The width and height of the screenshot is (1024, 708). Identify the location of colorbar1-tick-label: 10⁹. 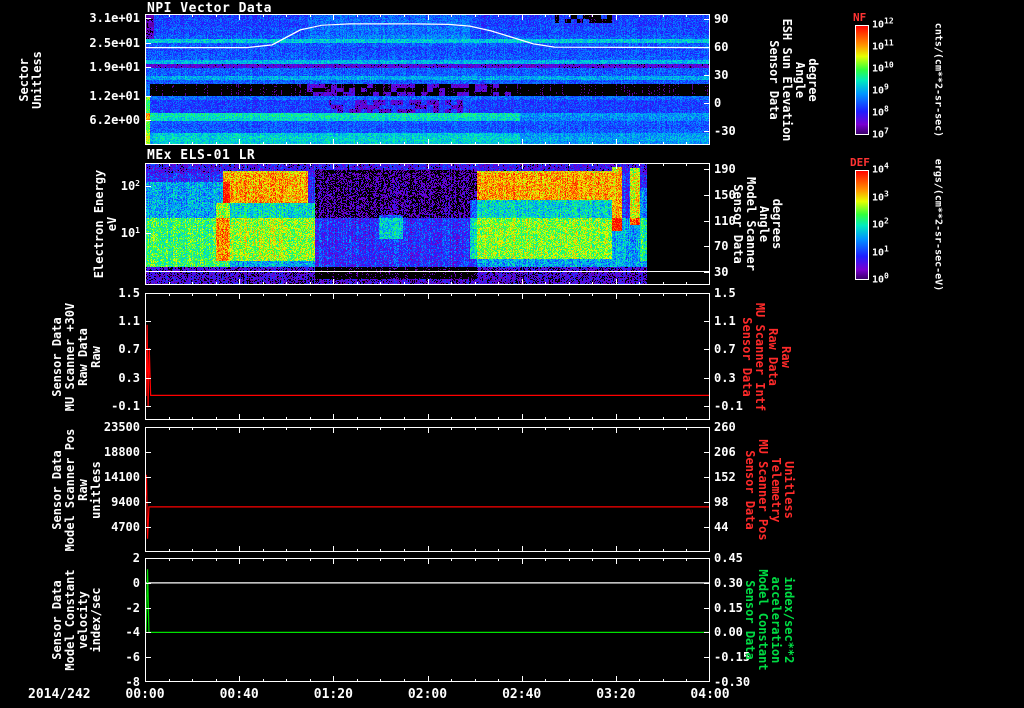
(880, 89).